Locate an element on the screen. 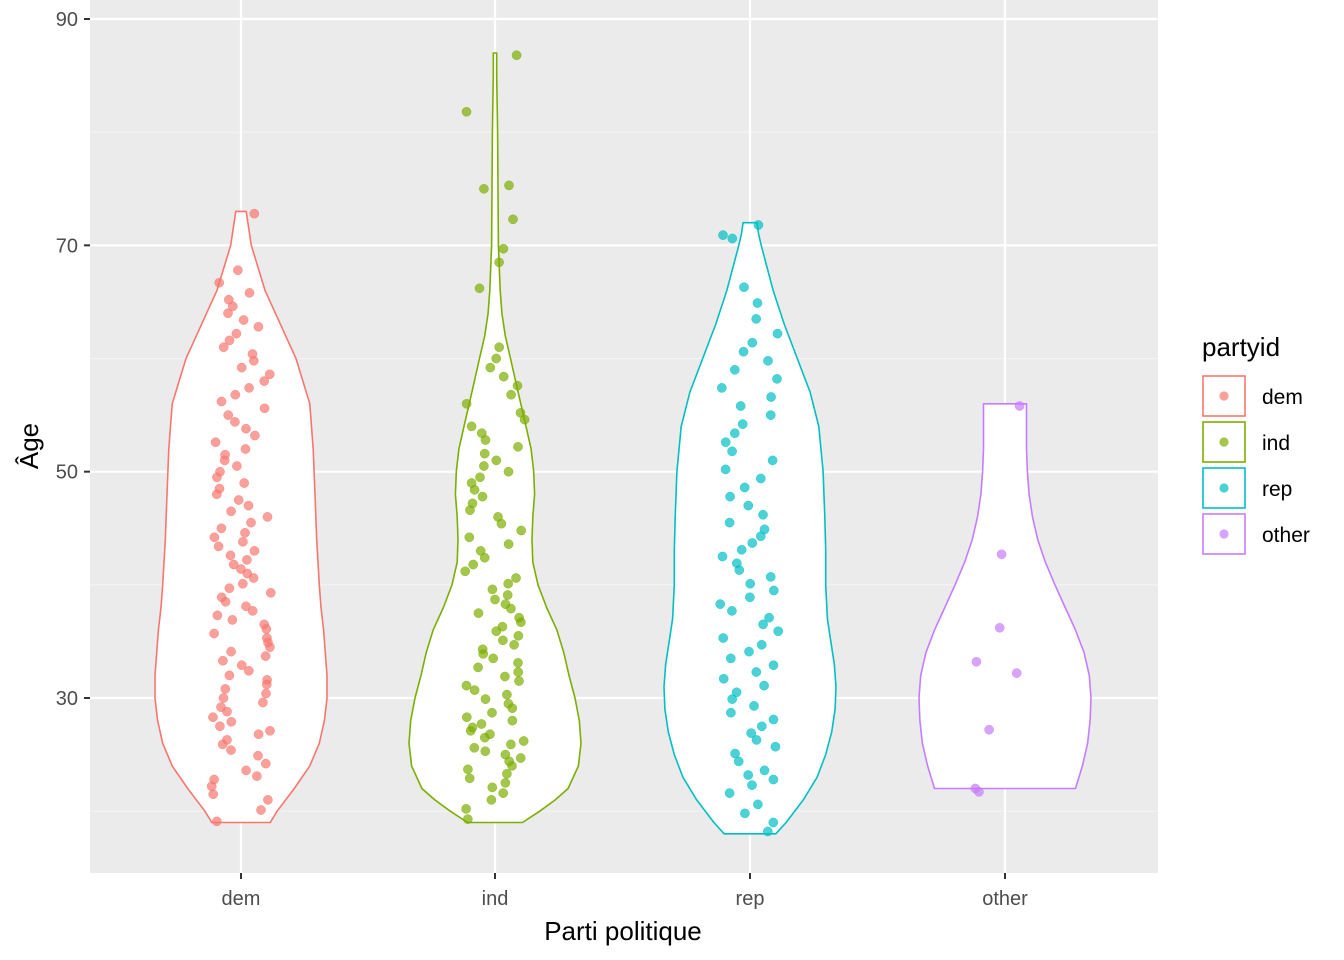 The width and height of the screenshot is (1344, 960). legend-item-other: other is located at coordinates (1256, 534).